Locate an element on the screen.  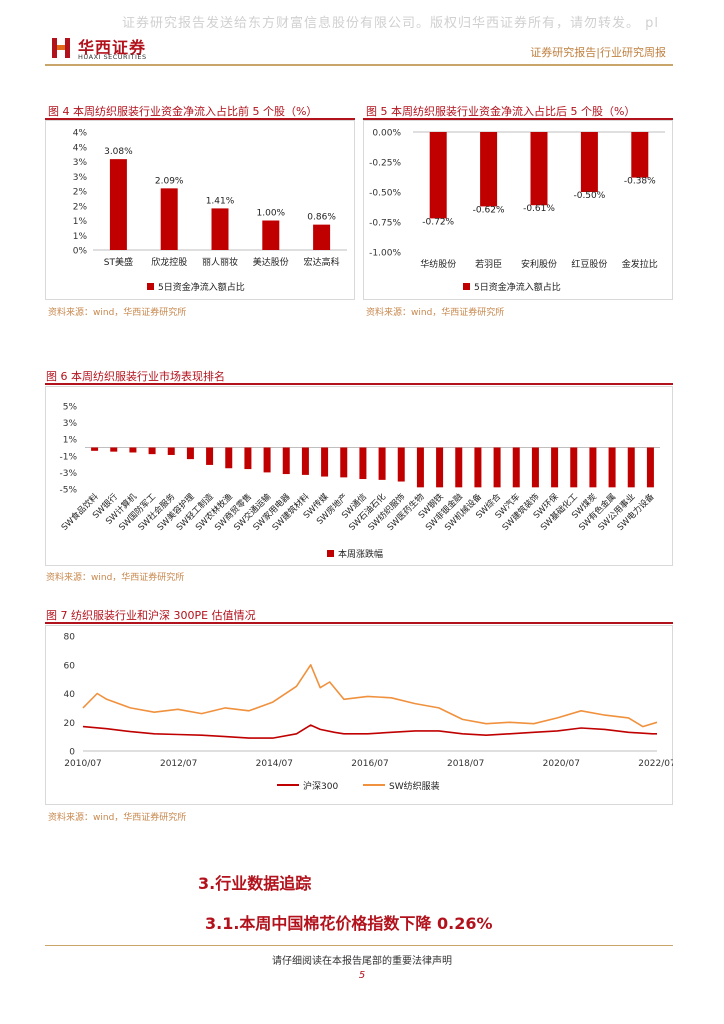
fig4-source: 资料来源：wind，华西证券研究所 is located at coordinates (117, 313).